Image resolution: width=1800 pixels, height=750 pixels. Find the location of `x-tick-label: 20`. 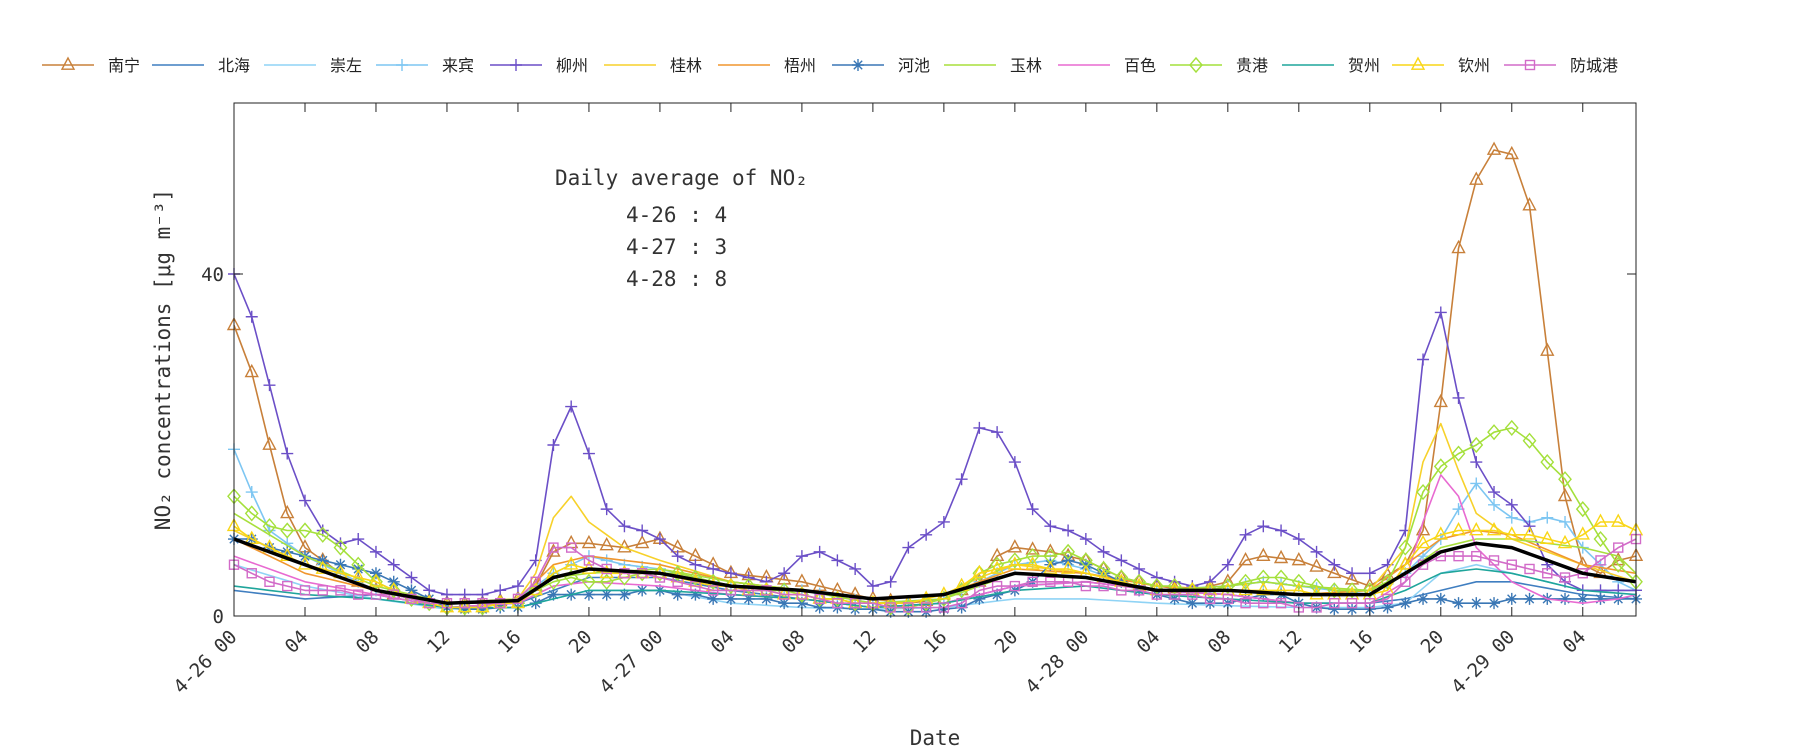

x-tick-label: 20 is located at coordinates (581, 642).